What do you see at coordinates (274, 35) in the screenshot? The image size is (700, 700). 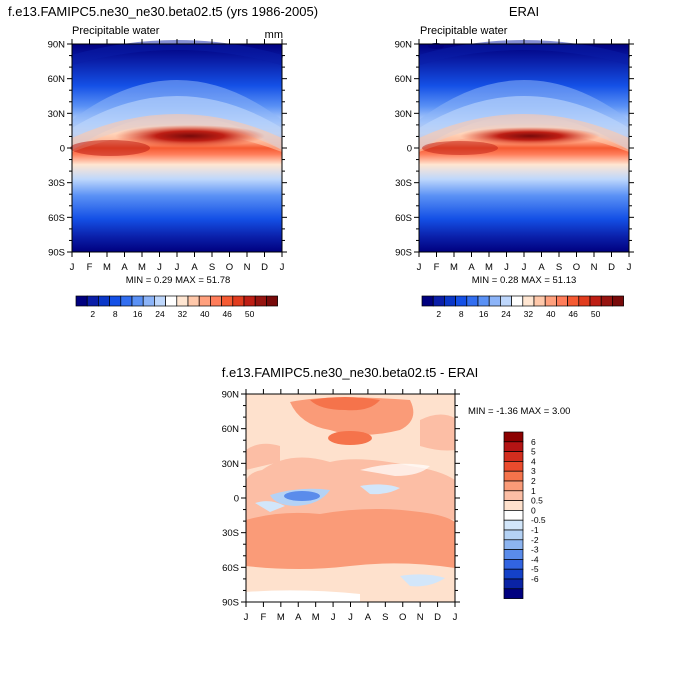 I see `panel-model-units: mm` at bounding box center [274, 35].